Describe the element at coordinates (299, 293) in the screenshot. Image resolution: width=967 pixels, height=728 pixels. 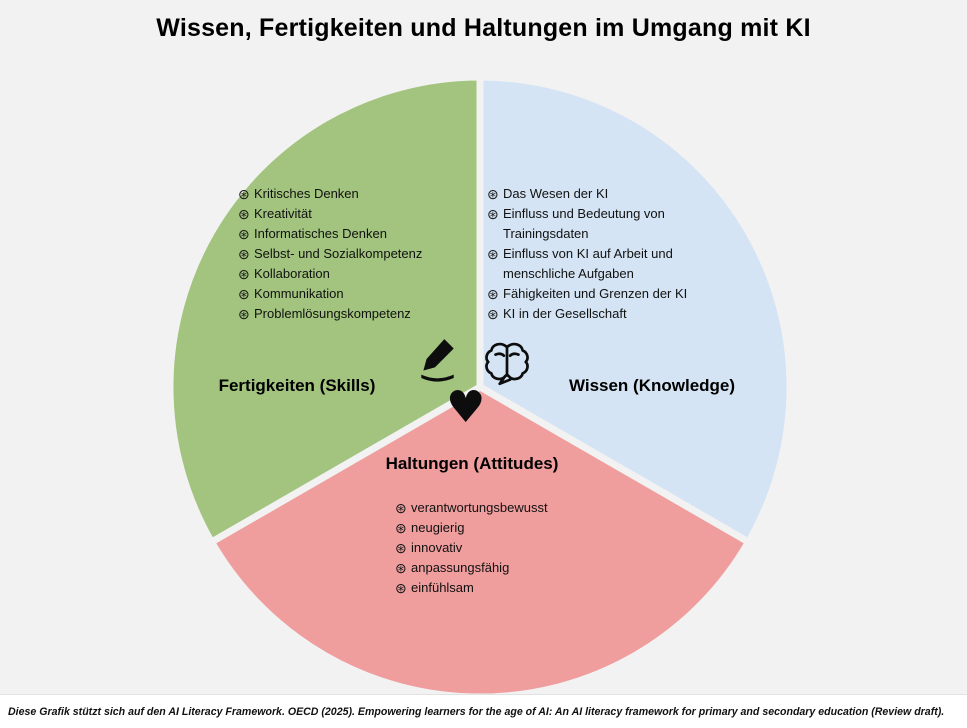
I see `list-item-text: Kommunikation` at that location.